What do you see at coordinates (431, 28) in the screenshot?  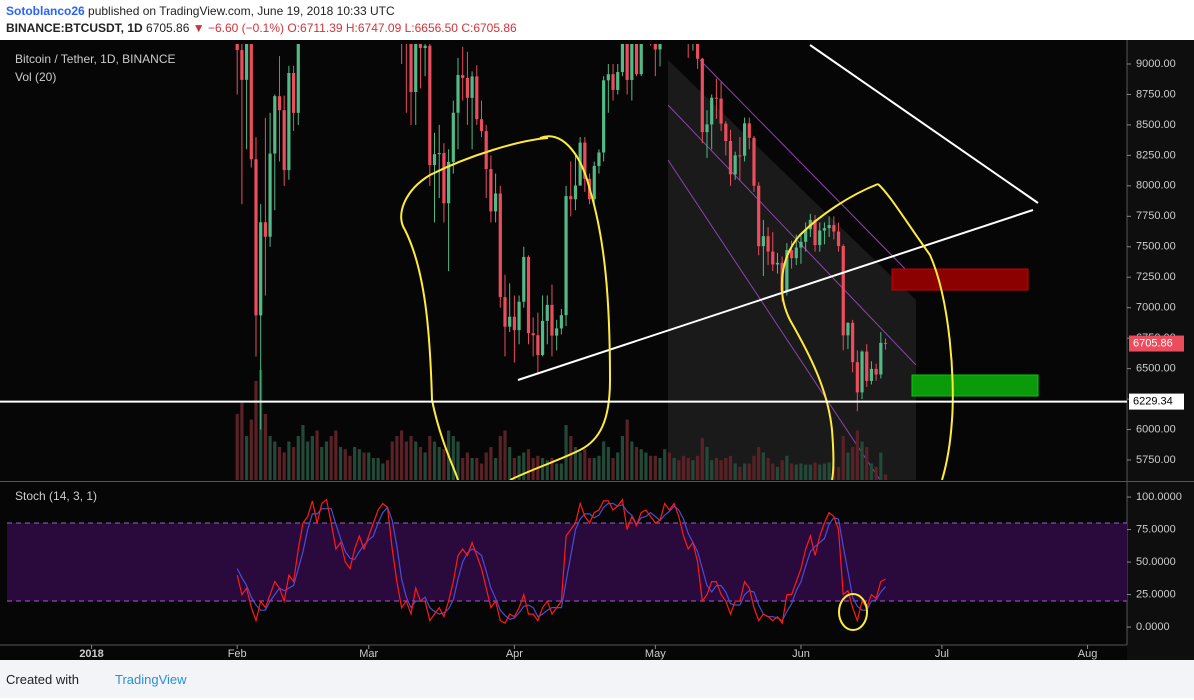 I see `ohlc-l: L:6656.50` at bounding box center [431, 28].